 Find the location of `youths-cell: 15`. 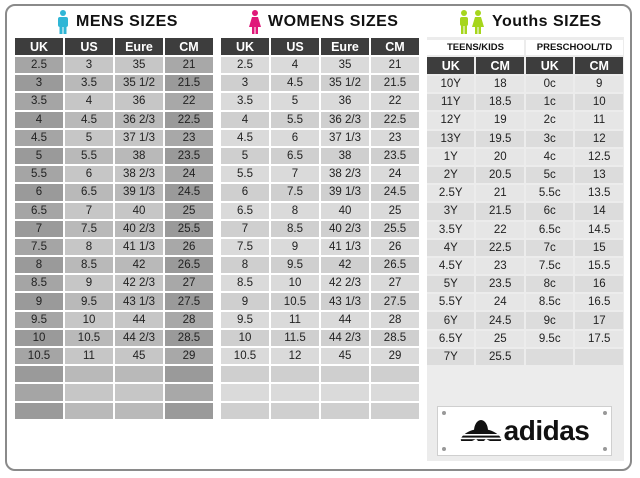

youths-cell: 15 is located at coordinates (599, 247).